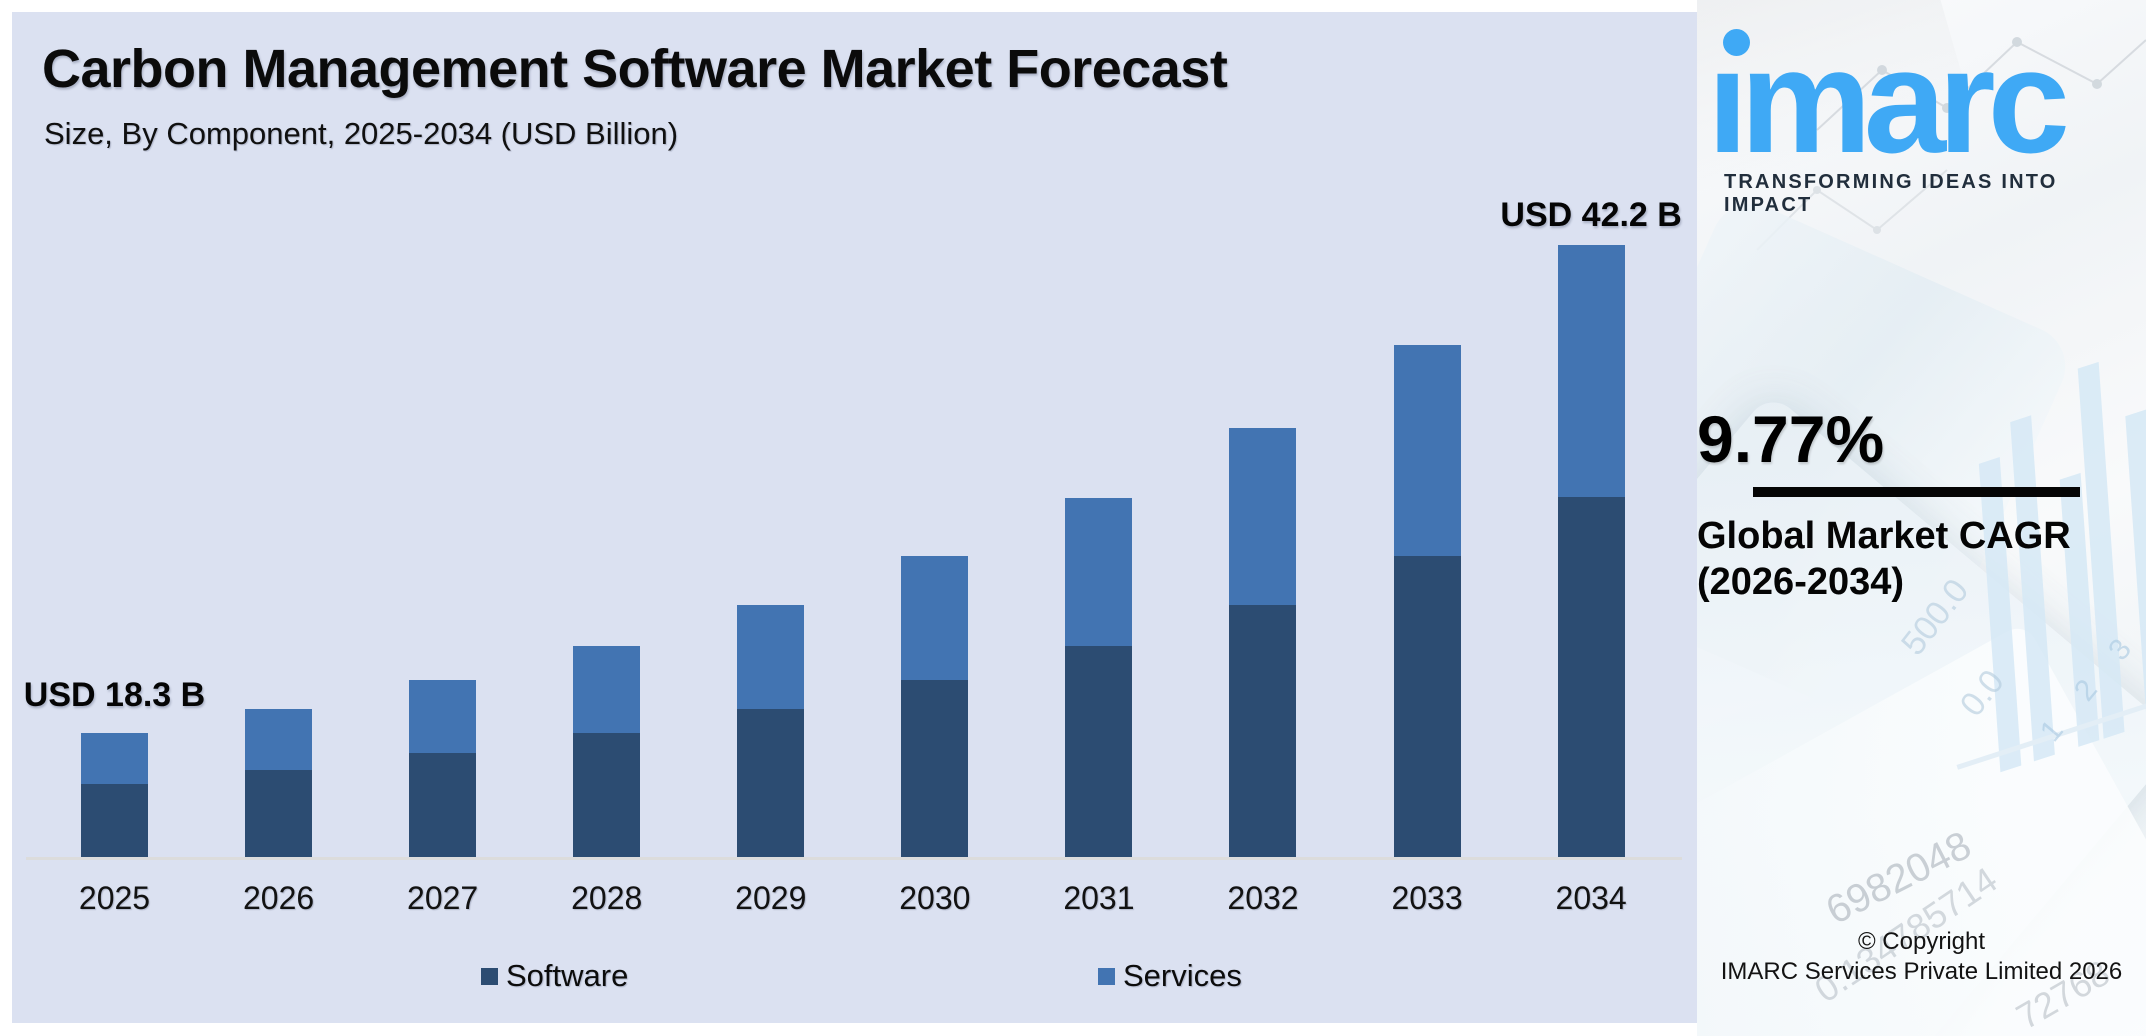 This screenshot has width=2146, height=1036. Describe the element at coordinates (1884, 536) in the screenshot. I see `cagr-label: Global Market CAGR` at that location.